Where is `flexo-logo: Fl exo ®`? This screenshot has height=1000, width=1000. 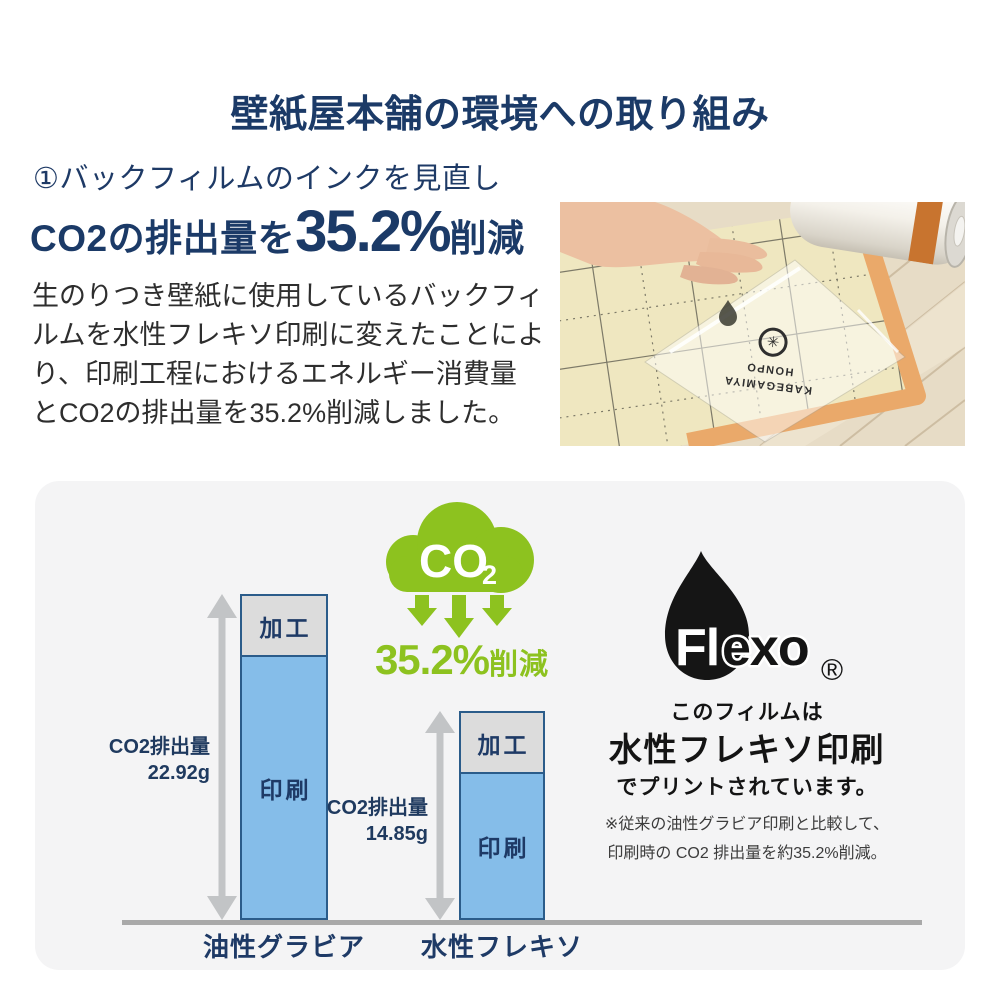
flexo-logo: Fl exo ® is located at coordinates (754, 617).